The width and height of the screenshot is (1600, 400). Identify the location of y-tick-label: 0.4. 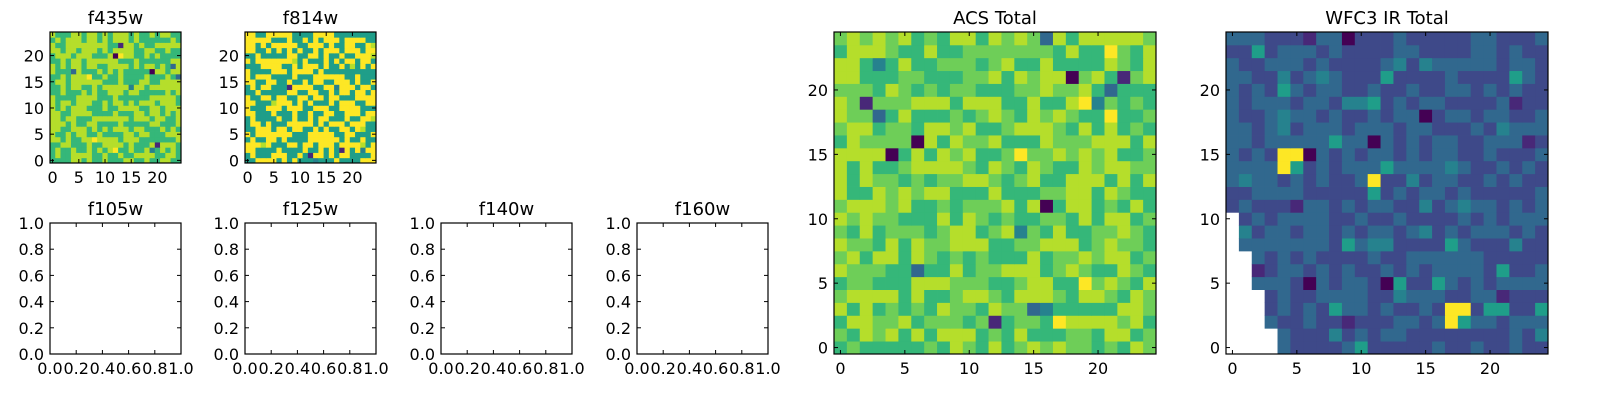
(31, 302).